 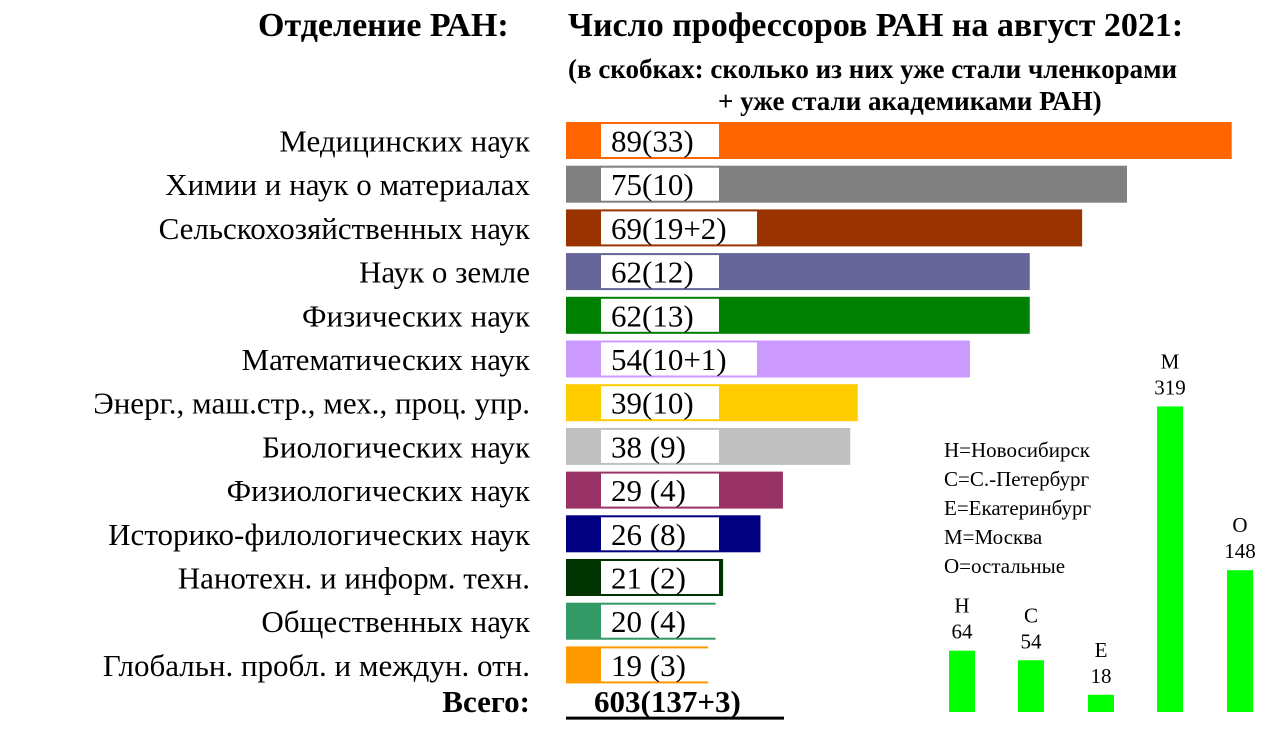 What do you see at coordinates (652, 272) in the screenshot?
I see `bar-value-label: 62(12)` at bounding box center [652, 272].